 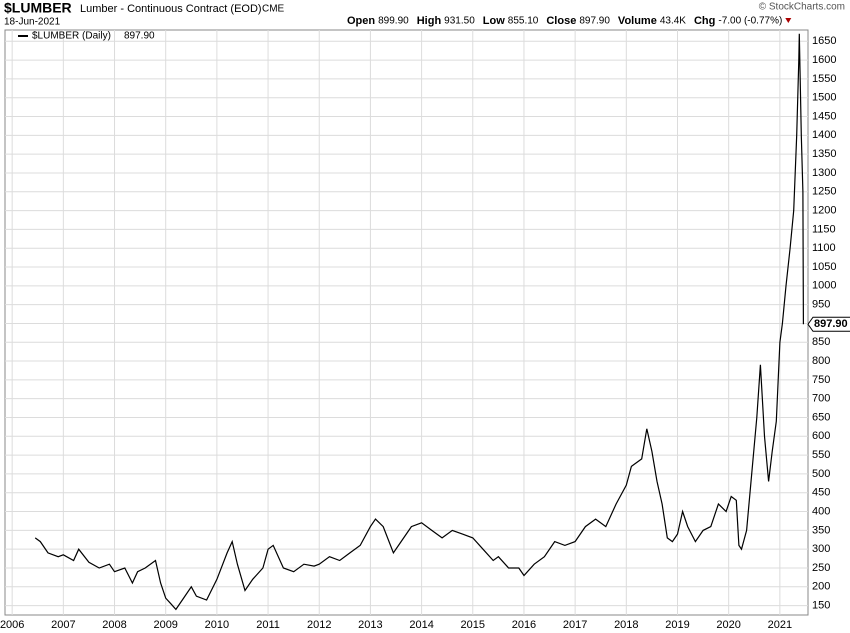 What do you see at coordinates (824, 173) in the screenshot?
I see `y-tick-label: 1300` at bounding box center [824, 173].